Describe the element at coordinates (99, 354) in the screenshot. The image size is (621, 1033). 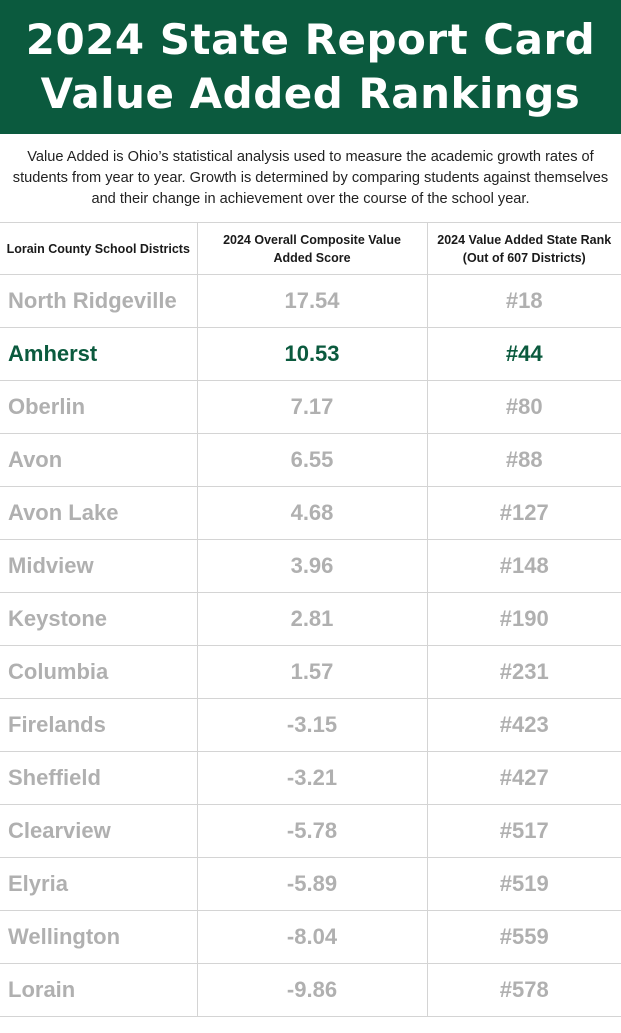
I see `district-cell: Amherst` at that location.